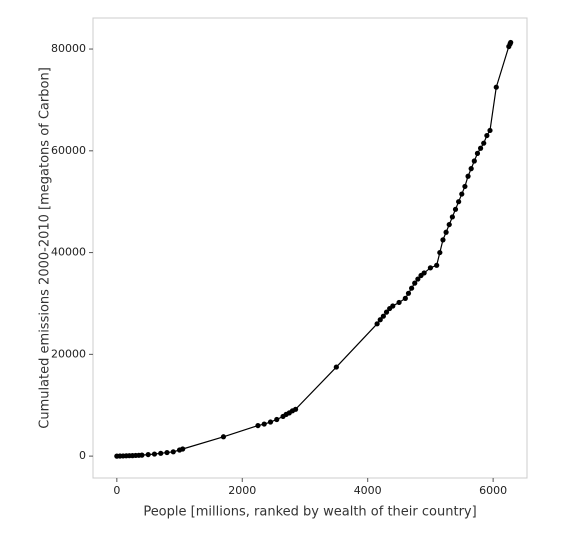 The image size is (580, 555). What do you see at coordinates (368, 490) in the screenshot?
I see `x-tick-label: 4000` at bounding box center [368, 490].